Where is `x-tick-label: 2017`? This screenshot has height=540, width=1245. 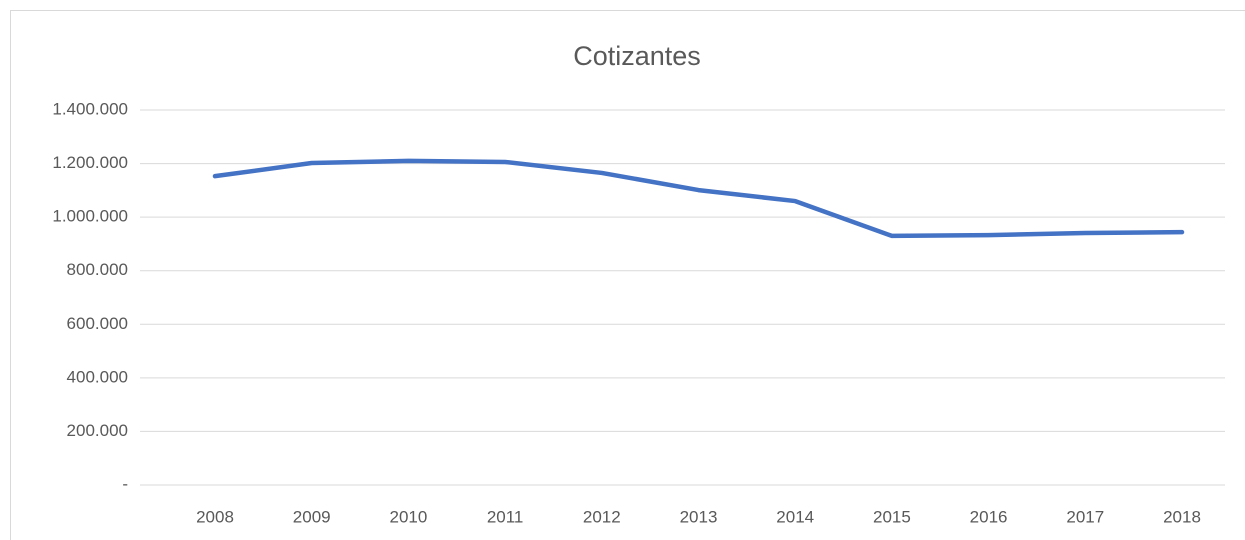
x-tick-label: 2017 is located at coordinates (1085, 516).